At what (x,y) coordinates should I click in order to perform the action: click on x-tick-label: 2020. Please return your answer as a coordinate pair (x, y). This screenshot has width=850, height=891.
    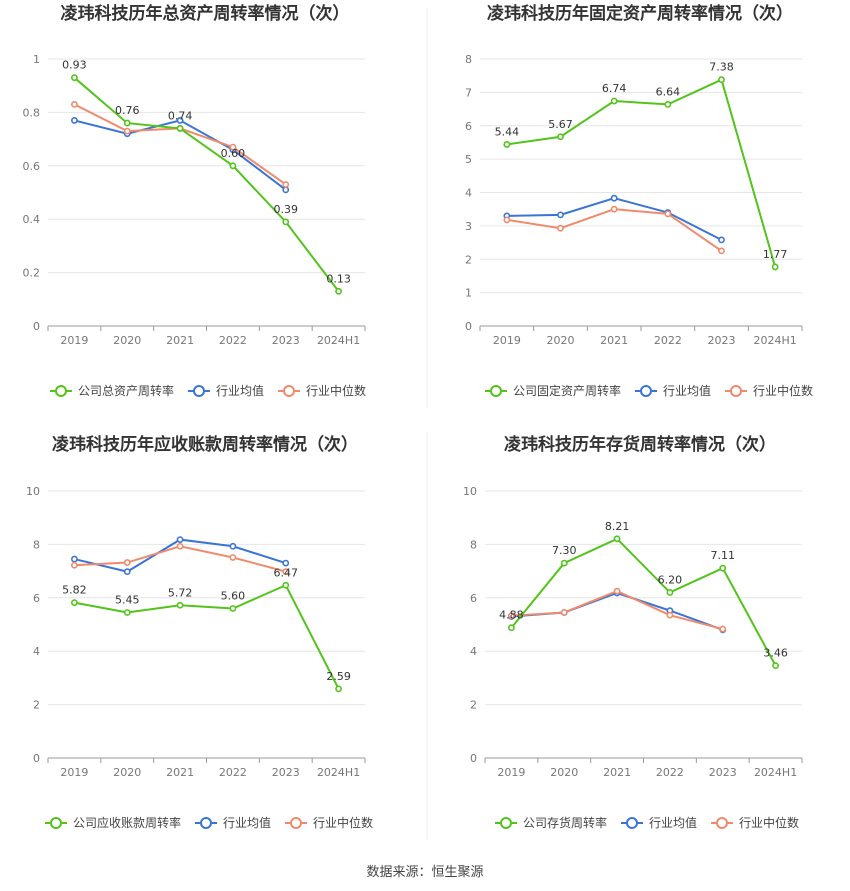
    Looking at the image, I should click on (561, 340).